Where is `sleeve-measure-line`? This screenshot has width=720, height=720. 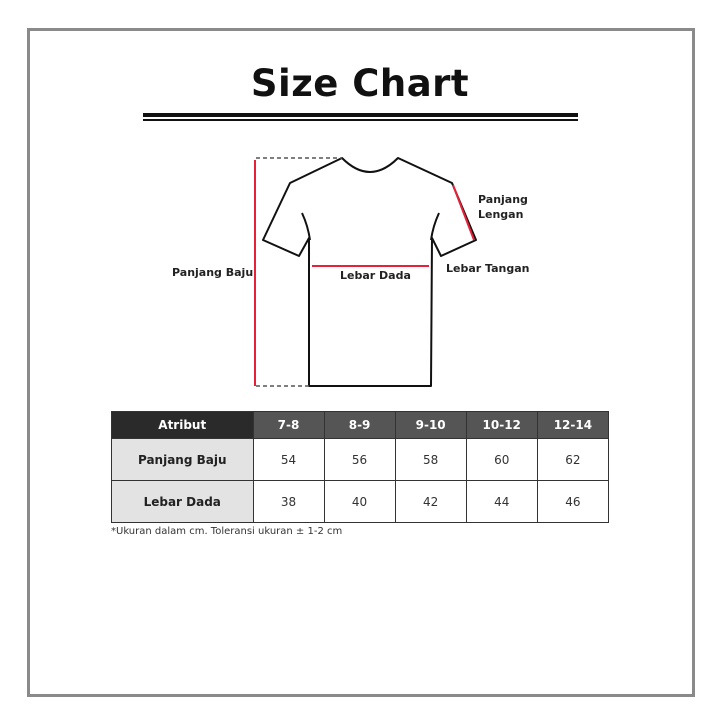 sleeve-measure-line is located at coordinates (463, 212).